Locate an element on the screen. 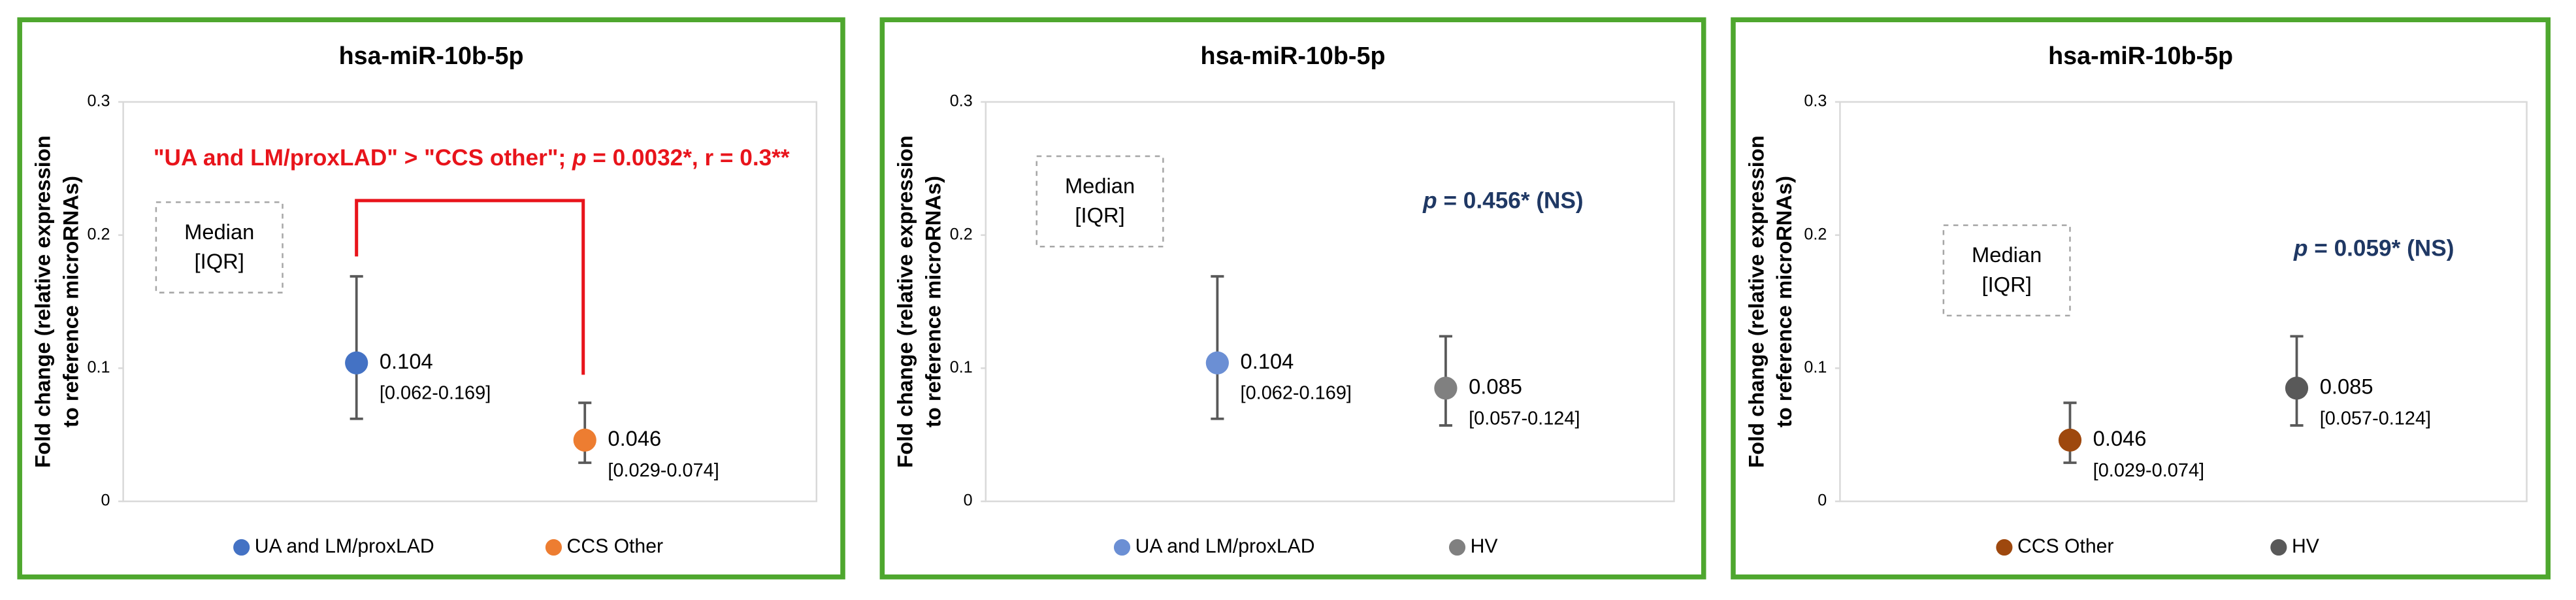 This screenshot has width=2576, height=600. annotation-part: = 0.0032*, r = 0.3** is located at coordinates (687, 158).